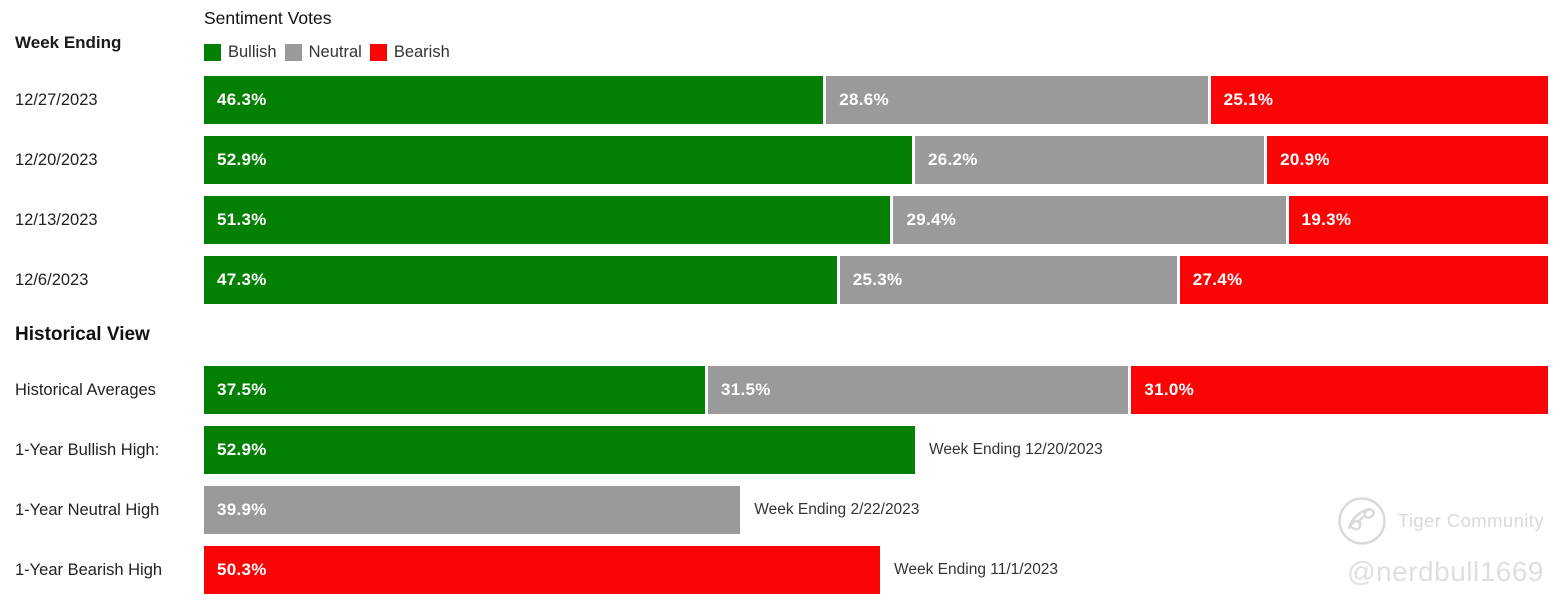 This screenshot has width=1560, height=600. Describe the element at coordinates (456, 390) in the screenshot. I see `bullish-segment: 37.5%` at that location.